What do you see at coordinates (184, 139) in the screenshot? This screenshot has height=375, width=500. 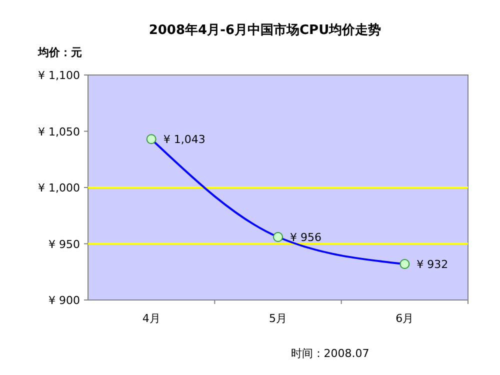 I see `text: ¥ 1,043` at bounding box center [184, 139].